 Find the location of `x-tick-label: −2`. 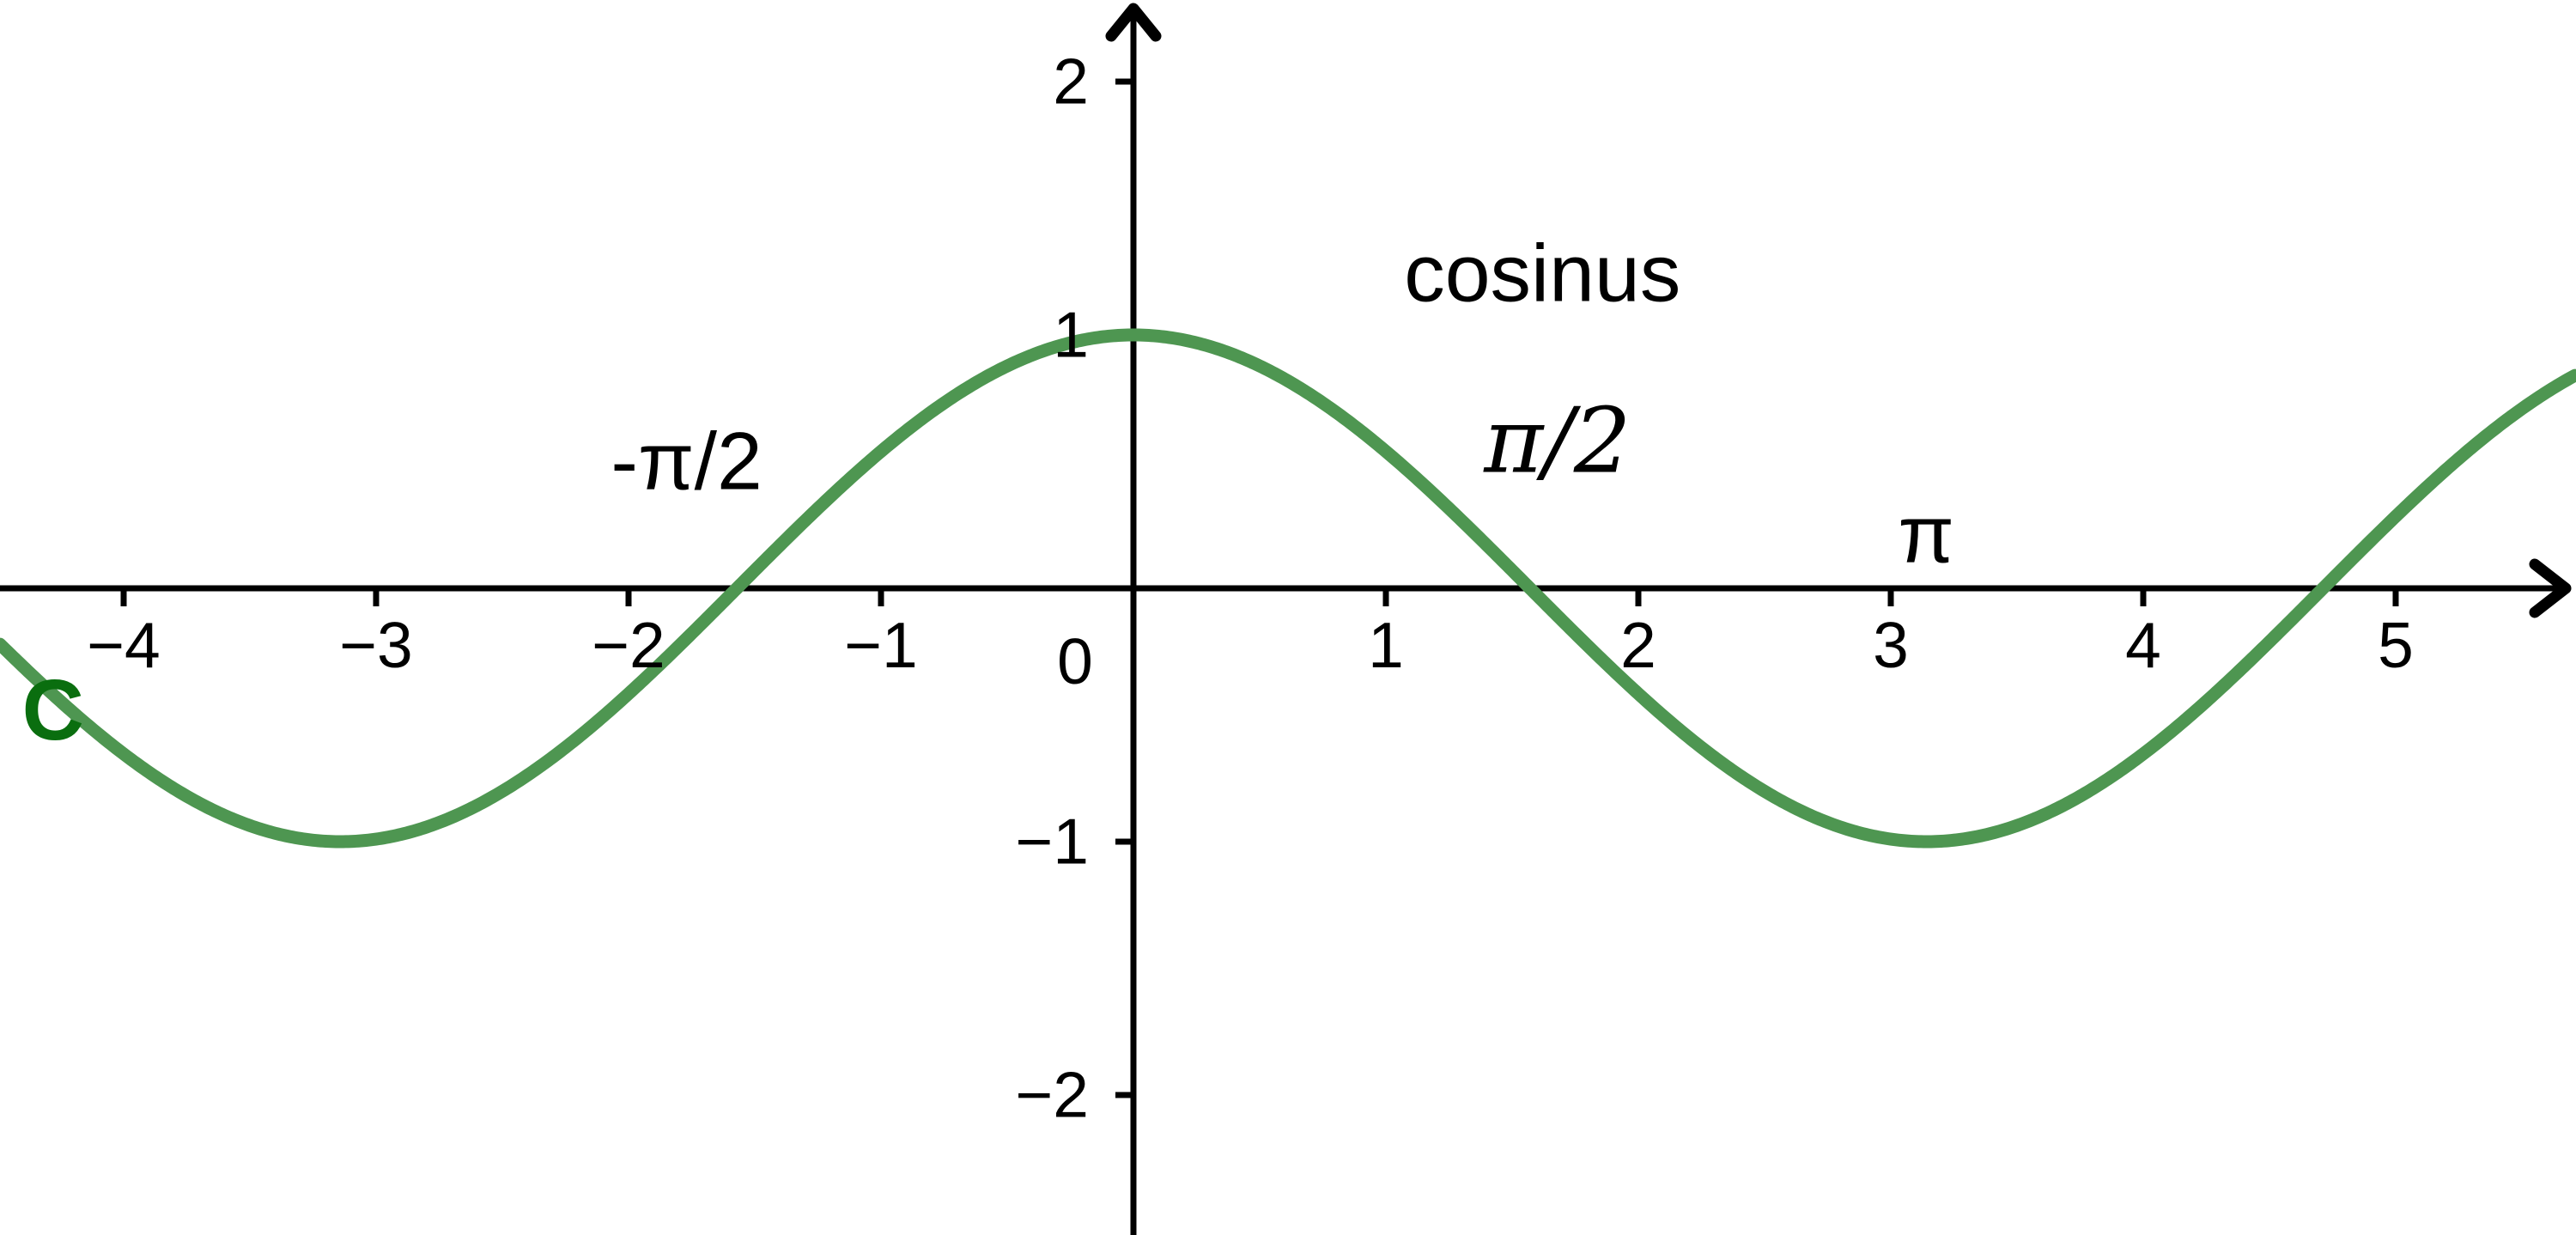

x-tick-label: −2 is located at coordinates (629, 645).